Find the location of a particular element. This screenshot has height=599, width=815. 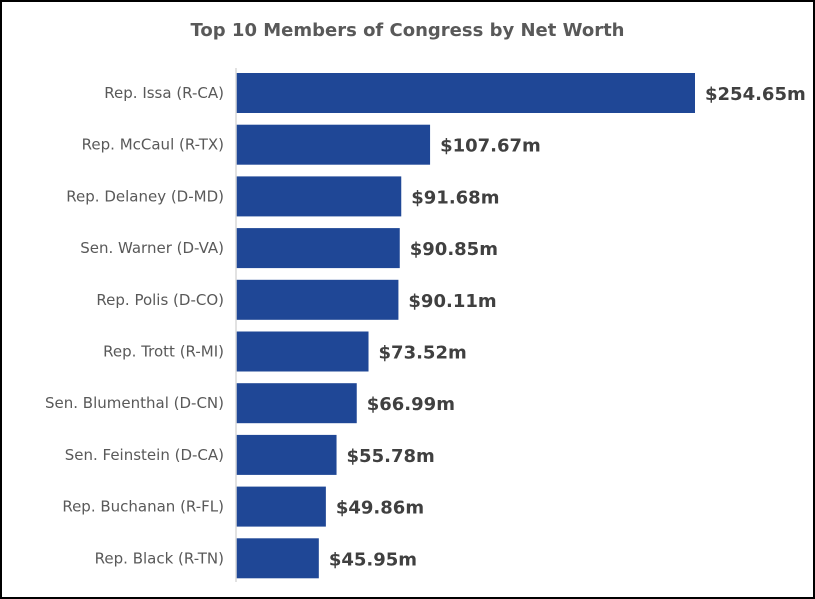

data-label: $73.52m is located at coordinates (423, 353).